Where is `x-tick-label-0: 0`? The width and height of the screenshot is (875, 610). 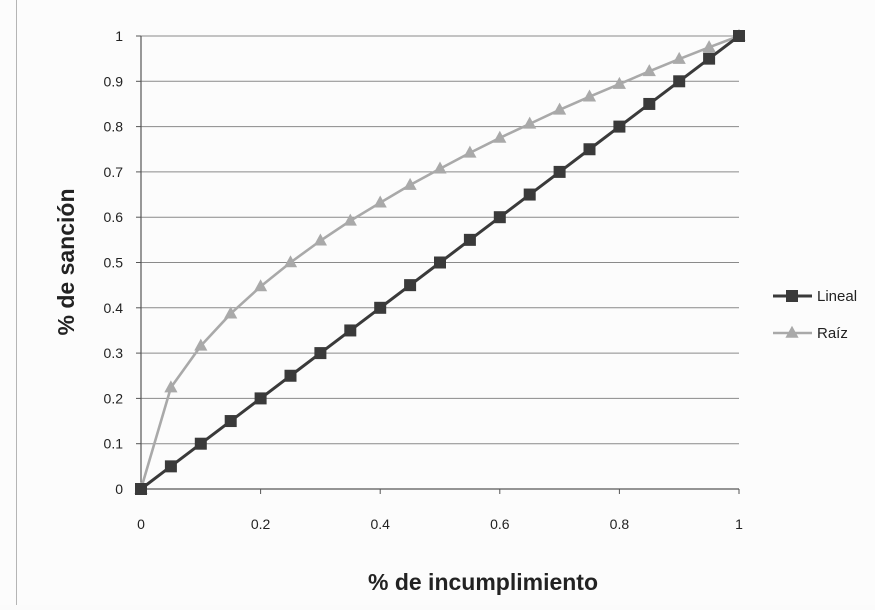 x-tick-label-0: 0 is located at coordinates (141, 524).